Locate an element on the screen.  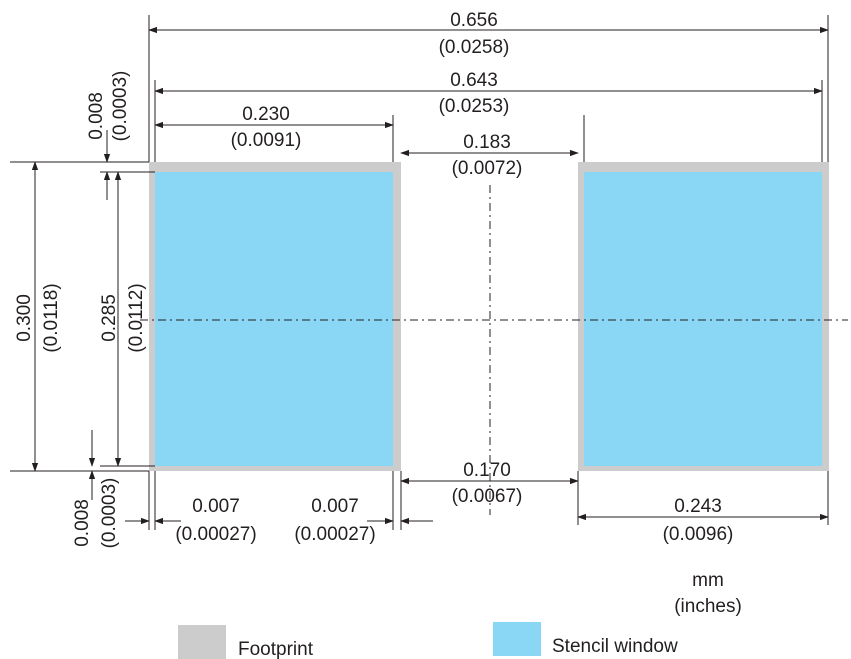
left-inset-mm: 0.007 is located at coordinates (216, 506).